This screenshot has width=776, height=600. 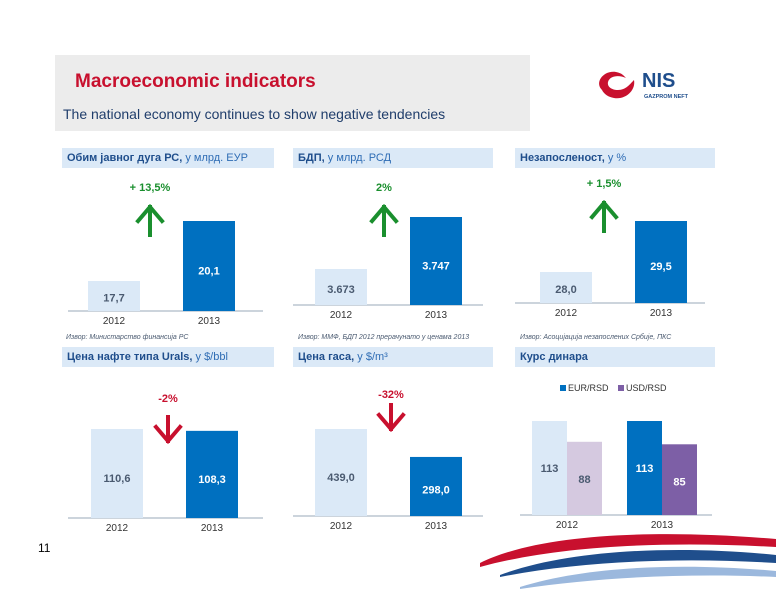 I want to click on panel-header-unemployment: Незапосленост, у %, so click(x=615, y=158).